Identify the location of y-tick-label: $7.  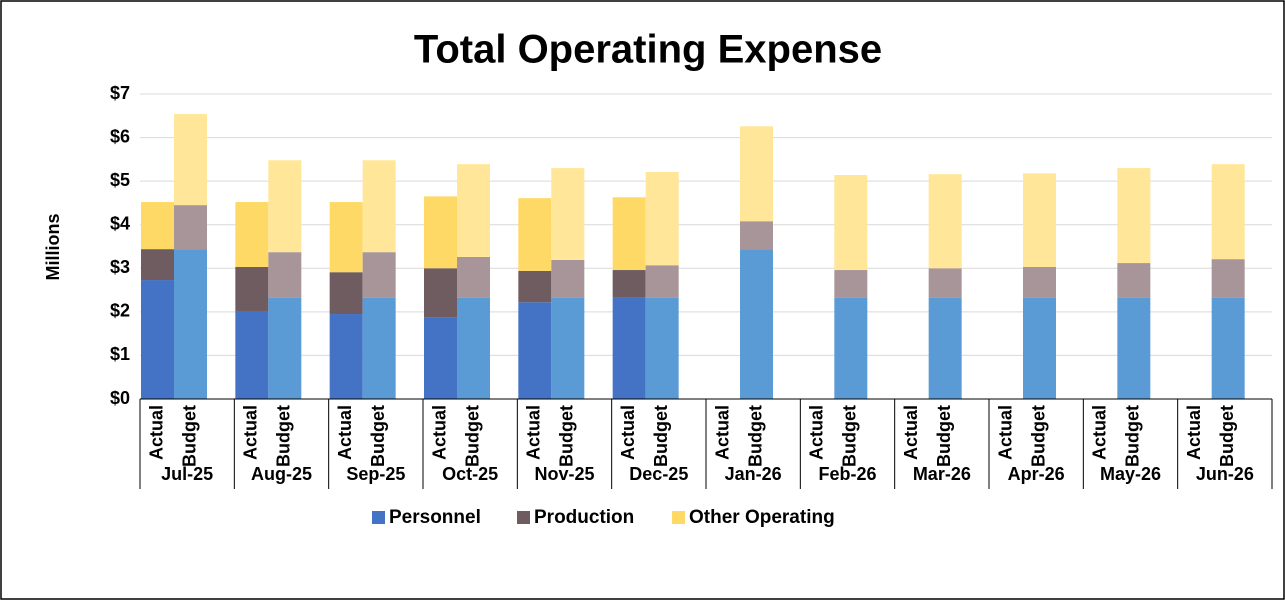
(120, 93).